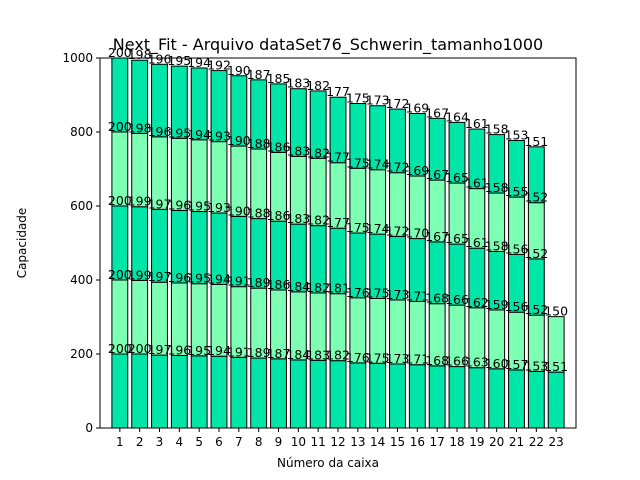 The width and height of the screenshot is (640, 480). I want to click on segment-label-box-23-2: 150, so click(556, 311).